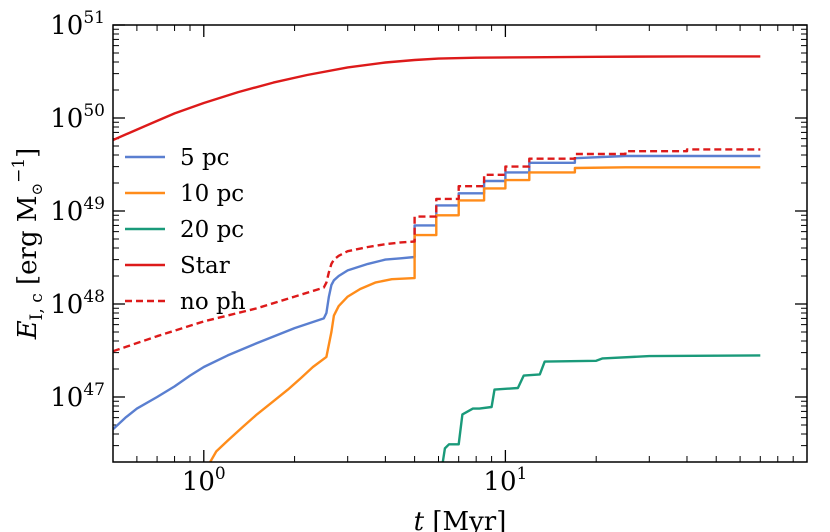  I want to click on series-line-20-pc, so click(601, 408).